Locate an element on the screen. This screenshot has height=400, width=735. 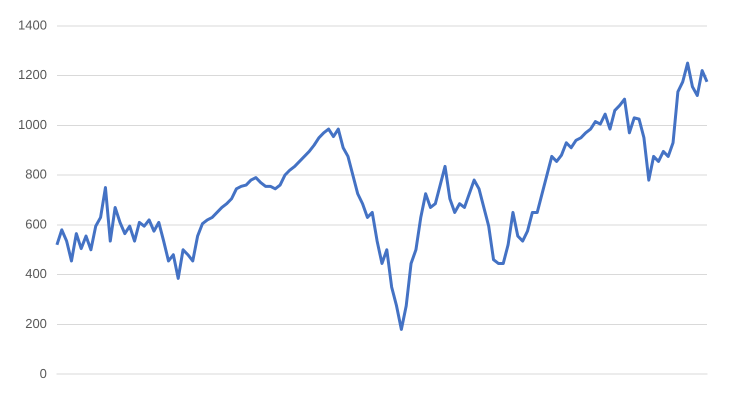
y-tick-label: 1000 is located at coordinates (32, 124).